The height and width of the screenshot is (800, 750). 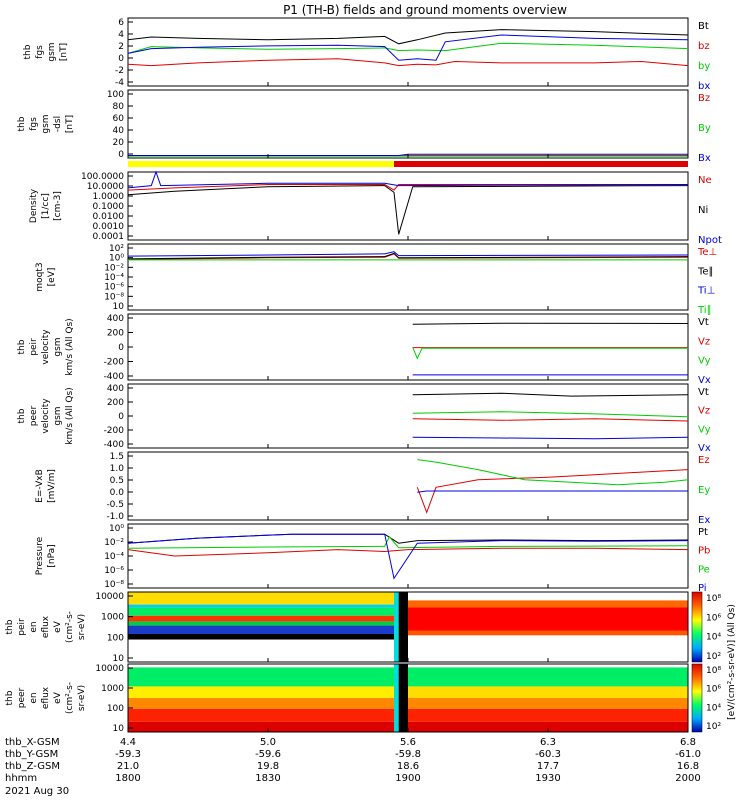 What do you see at coordinates (396, 627) in the screenshot?
I see `heatmap-gap-cyan` at bounding box center [396, 627].